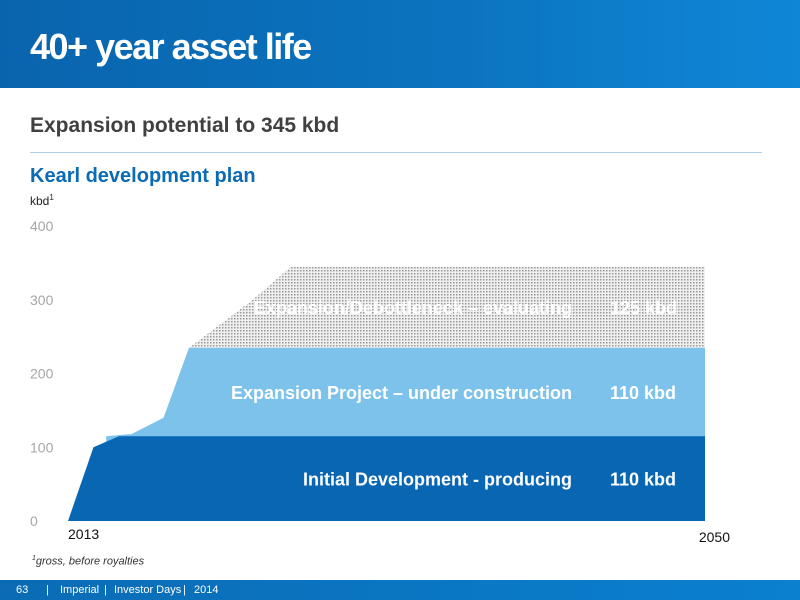 The height and width of the screenshot is (600, 800). I want to click on footnote-text: gross, before royalties, so click(90, 561).